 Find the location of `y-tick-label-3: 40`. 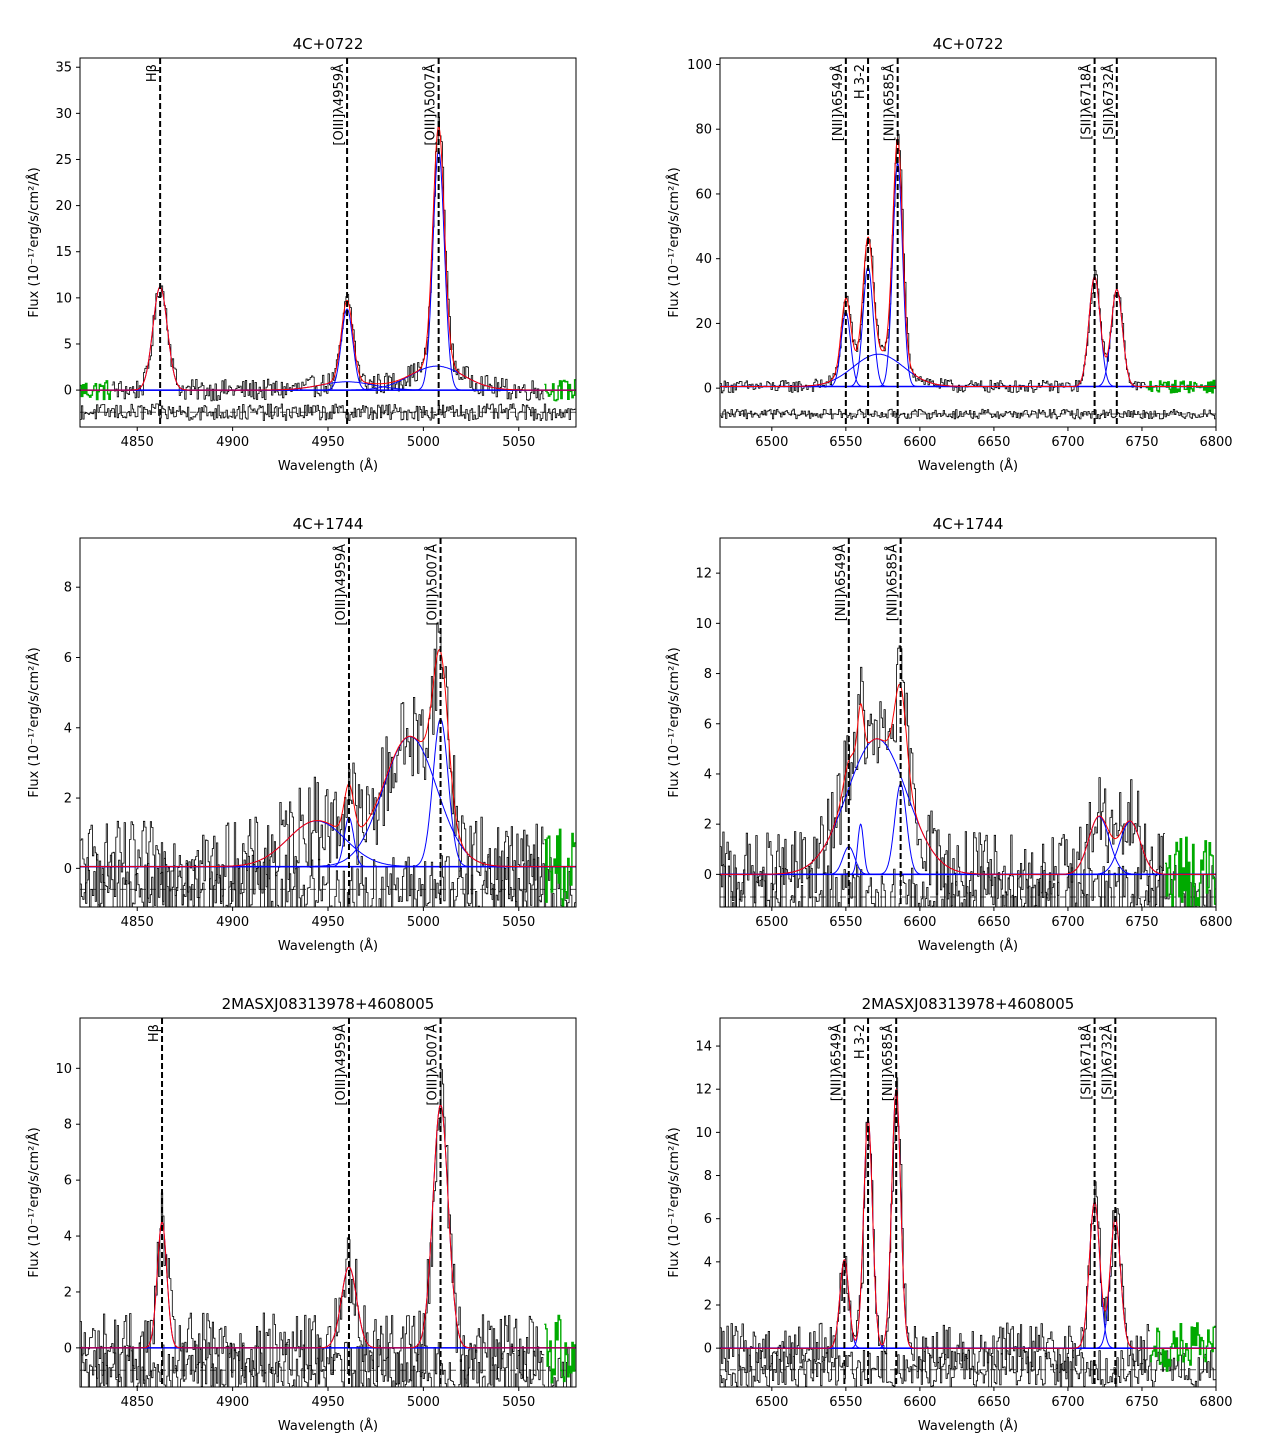

y-tick-label-3: 40 is located at coordinates (703, 259).